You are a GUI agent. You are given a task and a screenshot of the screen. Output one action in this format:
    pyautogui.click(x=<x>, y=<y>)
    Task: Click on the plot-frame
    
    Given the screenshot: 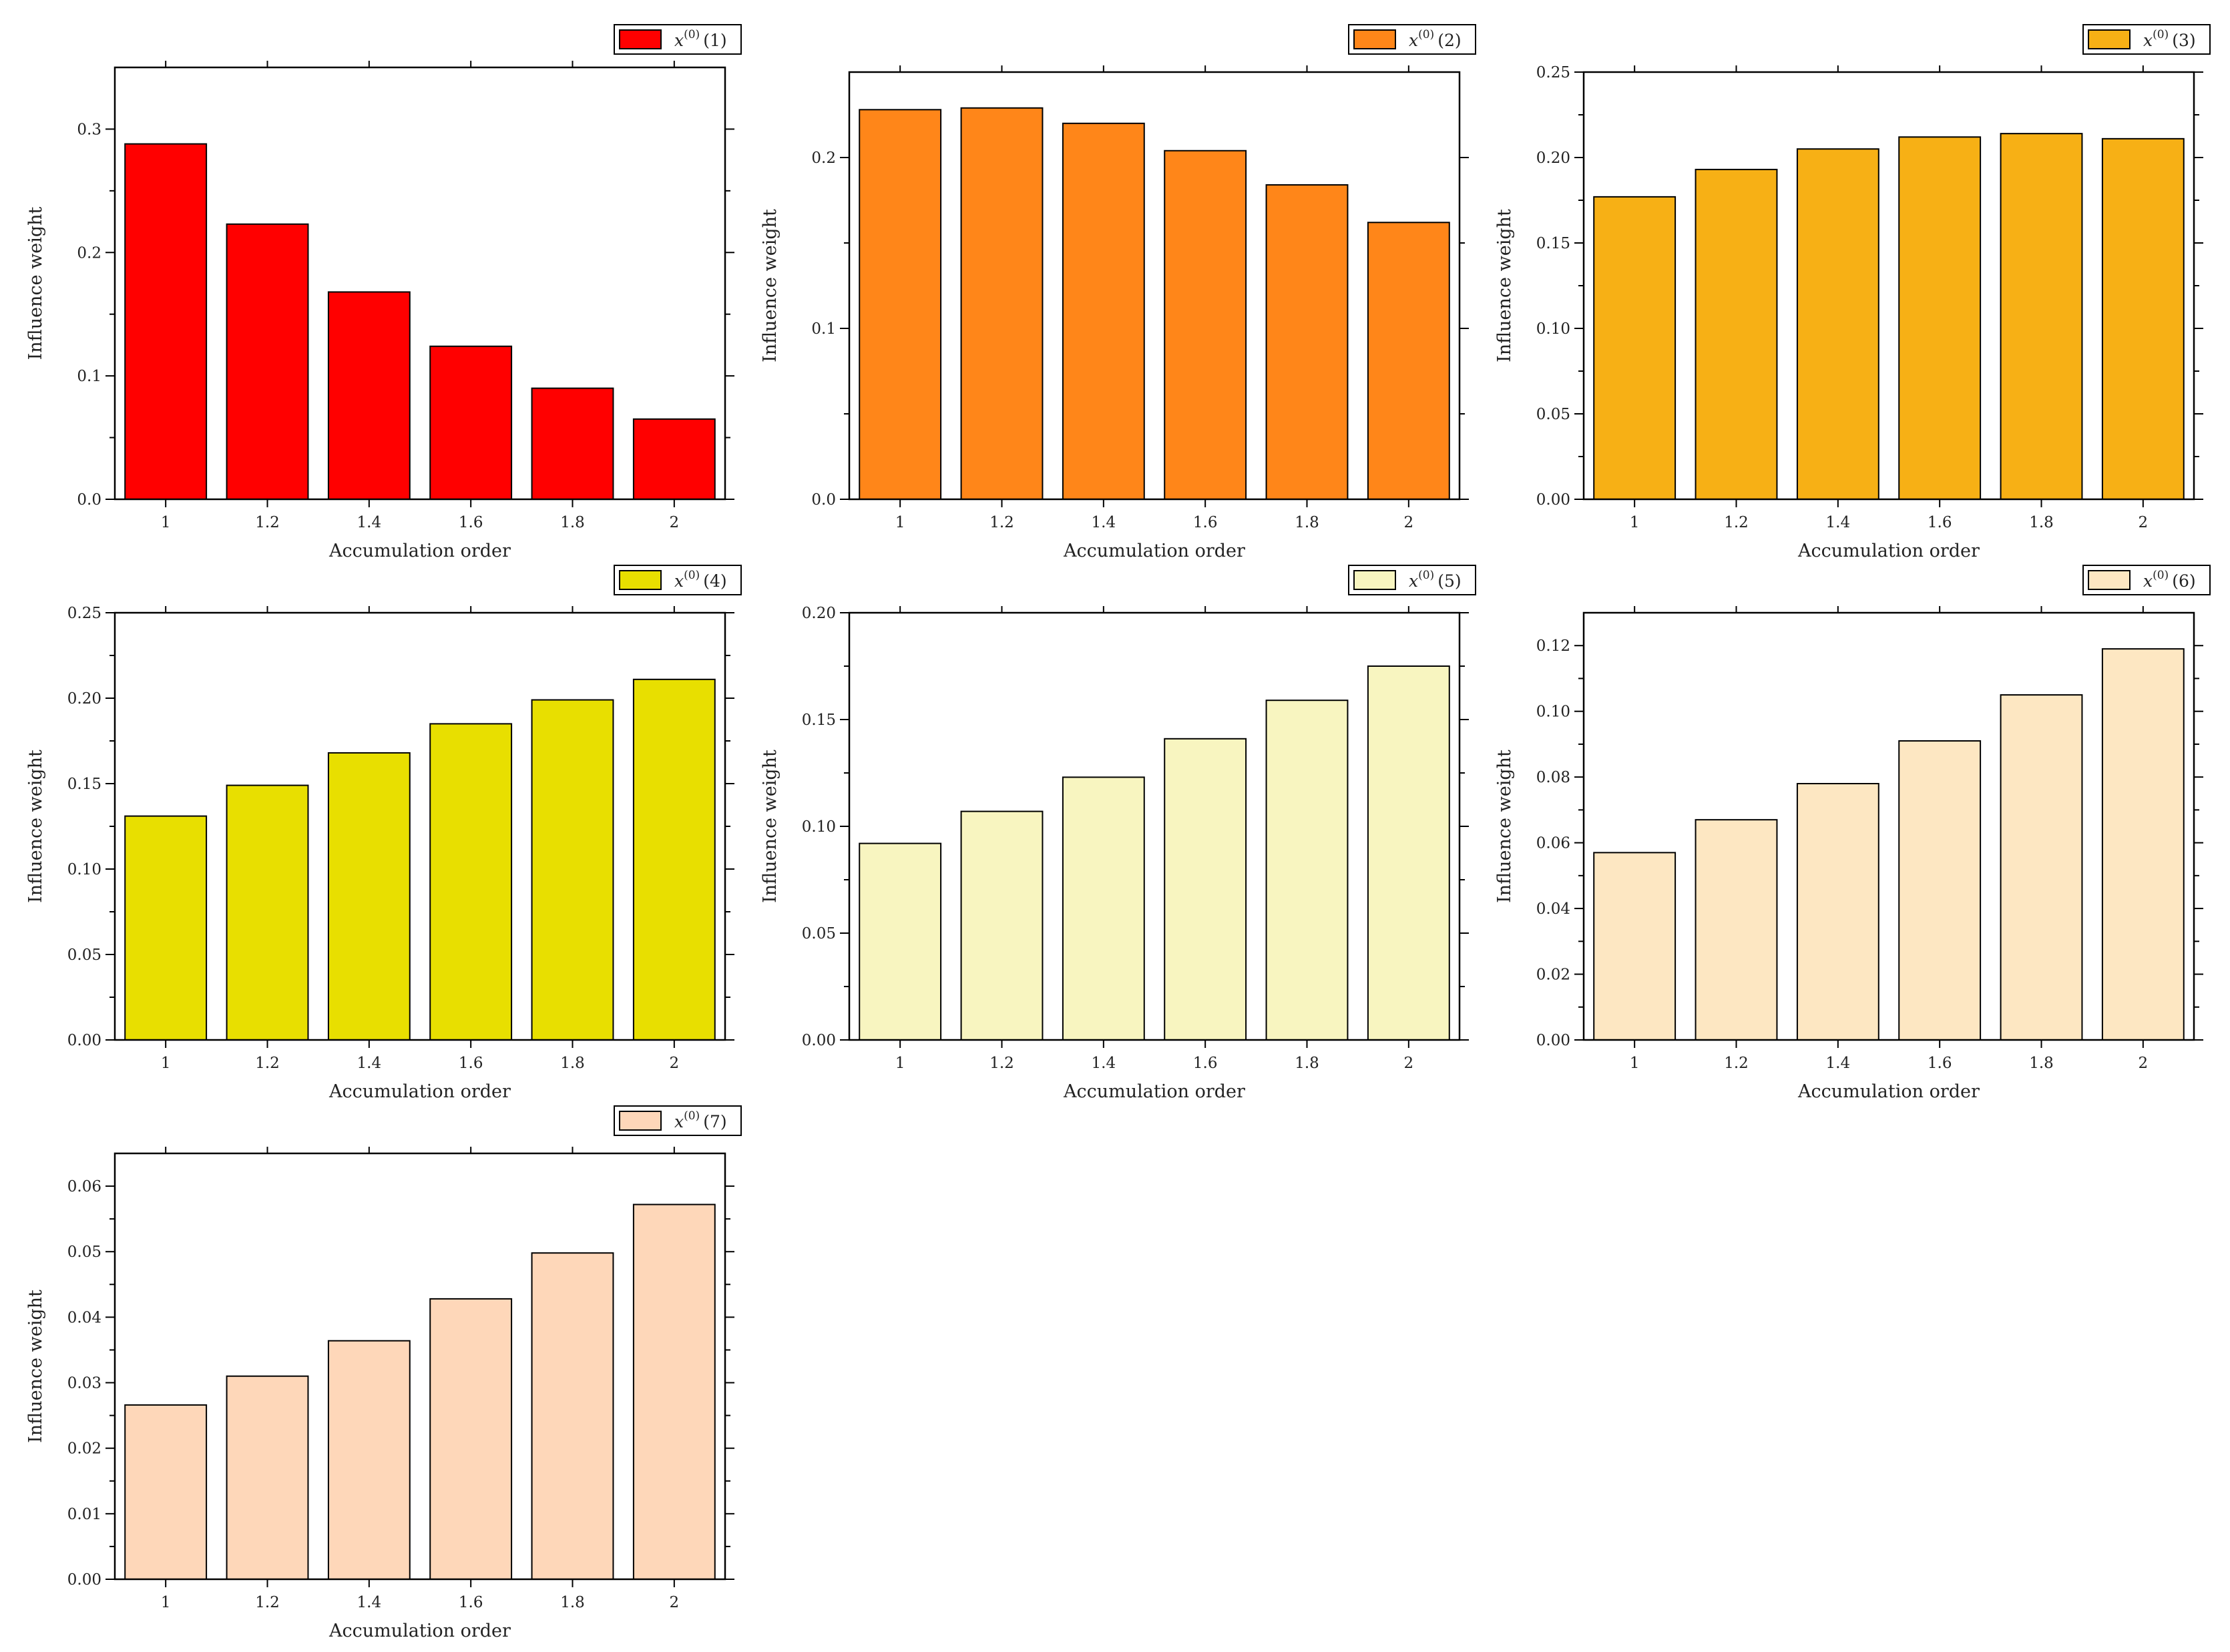 What is the action you would take?
    pyautogui.click(x=1154, y=286)
    